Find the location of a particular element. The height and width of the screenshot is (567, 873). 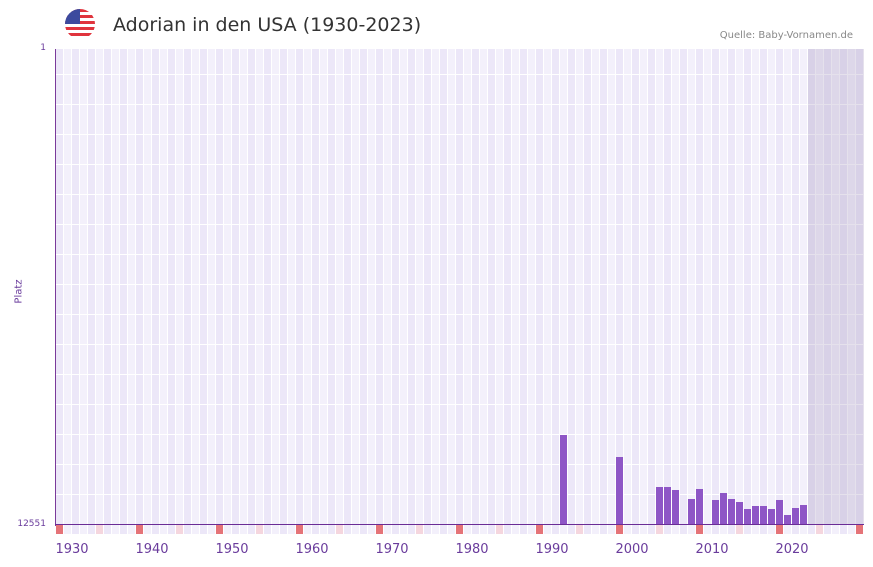

y-axis-line is located at coordinates (55, 287).